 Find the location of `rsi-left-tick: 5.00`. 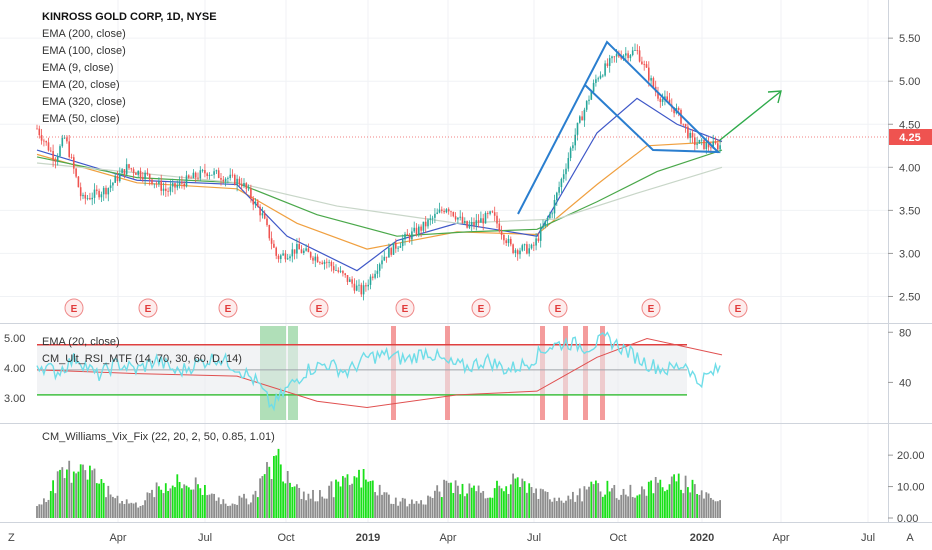

rsi-left-tick: 5.00 is located at coordinates (14, 339).